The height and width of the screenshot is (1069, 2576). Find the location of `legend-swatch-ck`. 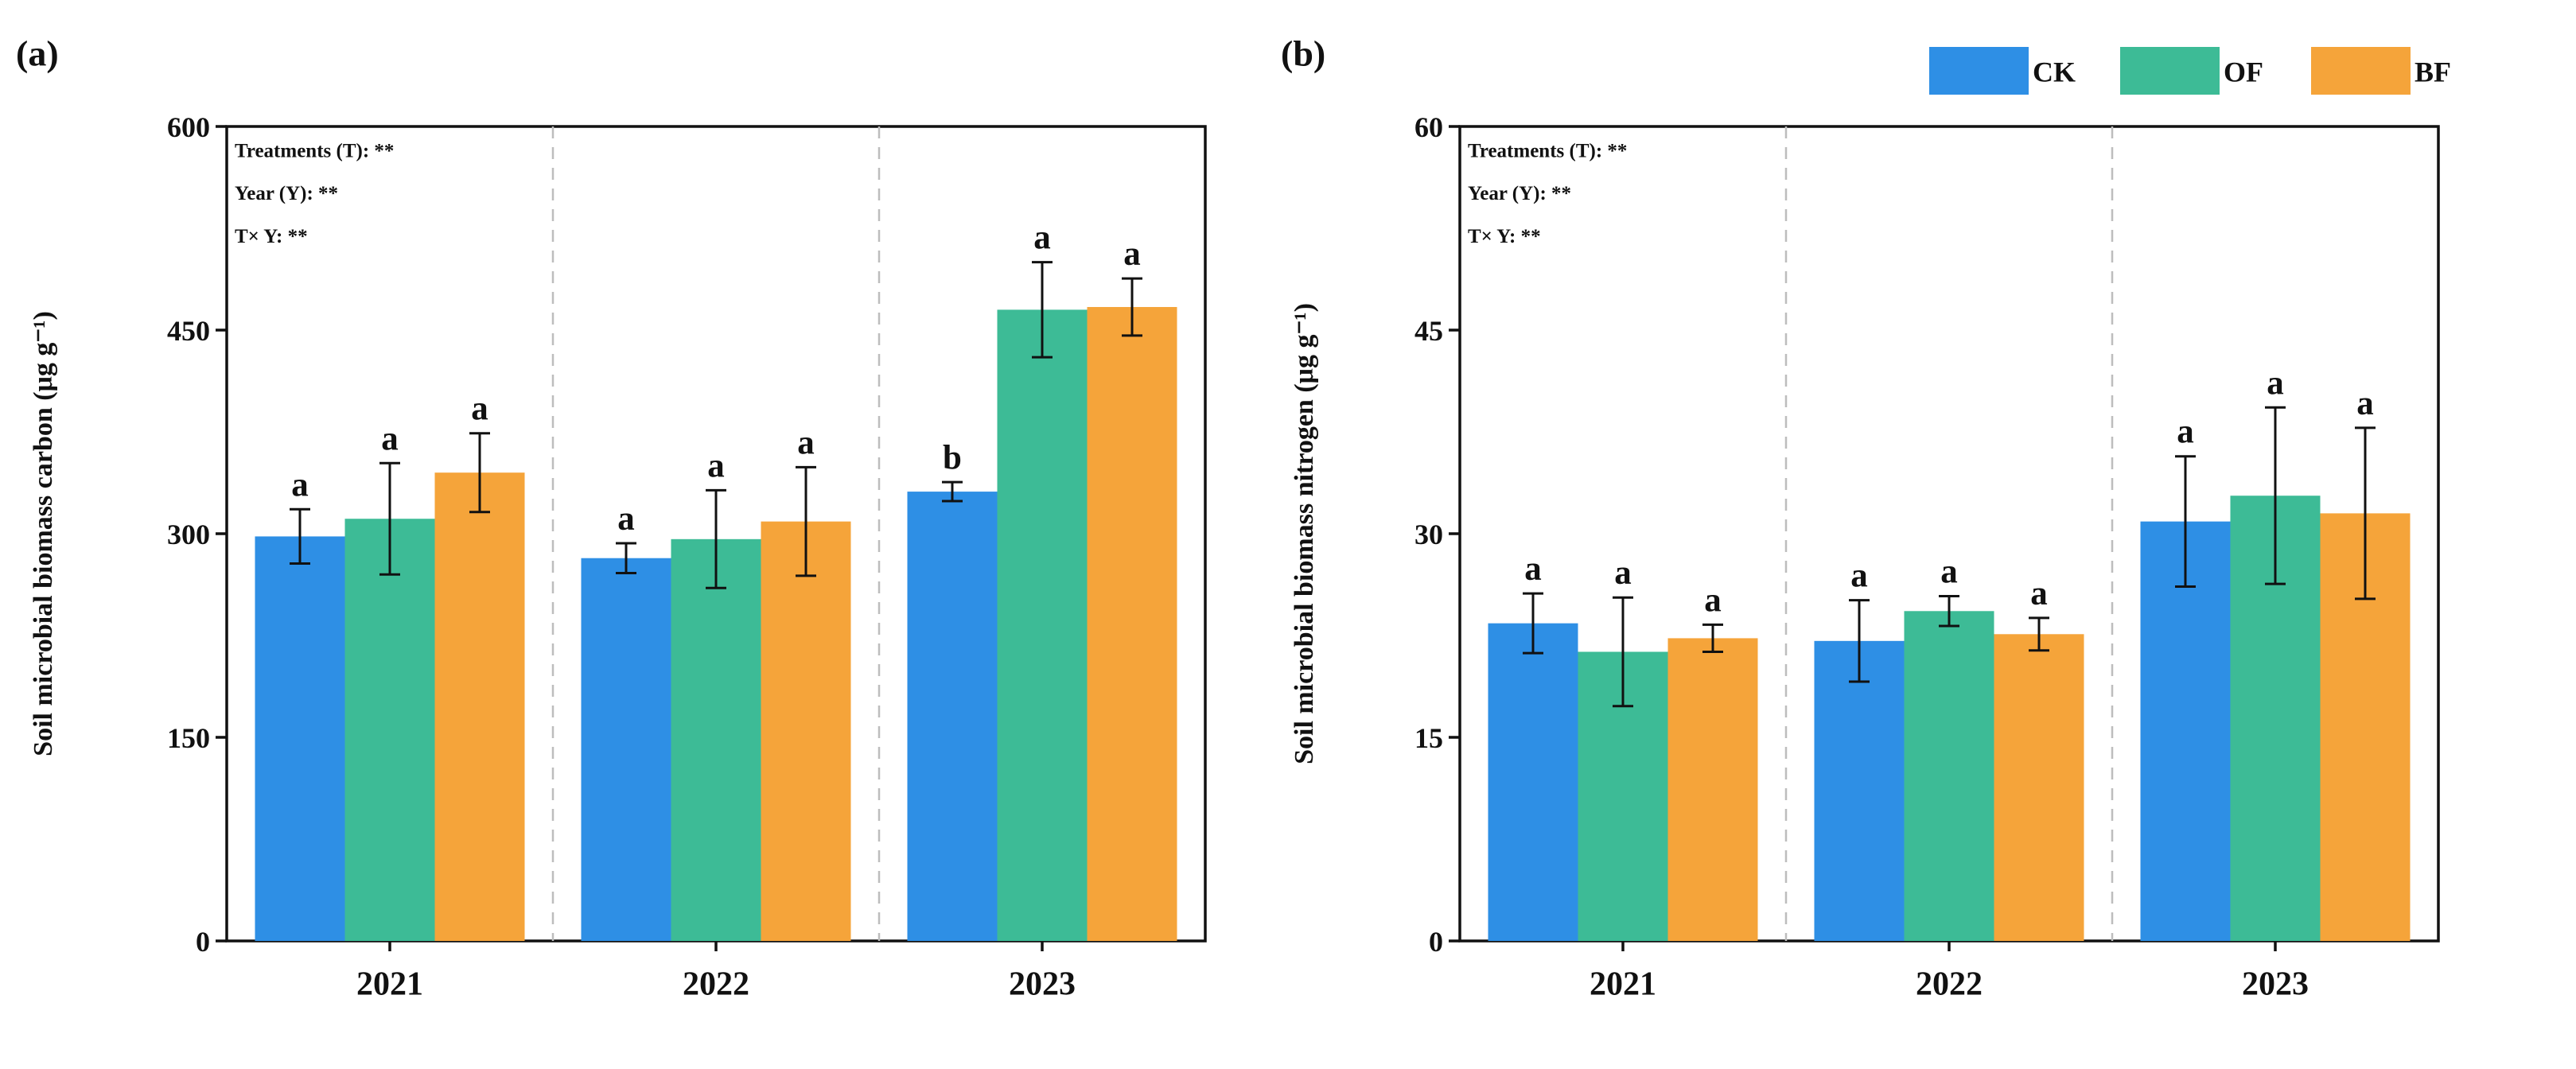

legend-swatch-ck is located at coordinates (1979, 71).